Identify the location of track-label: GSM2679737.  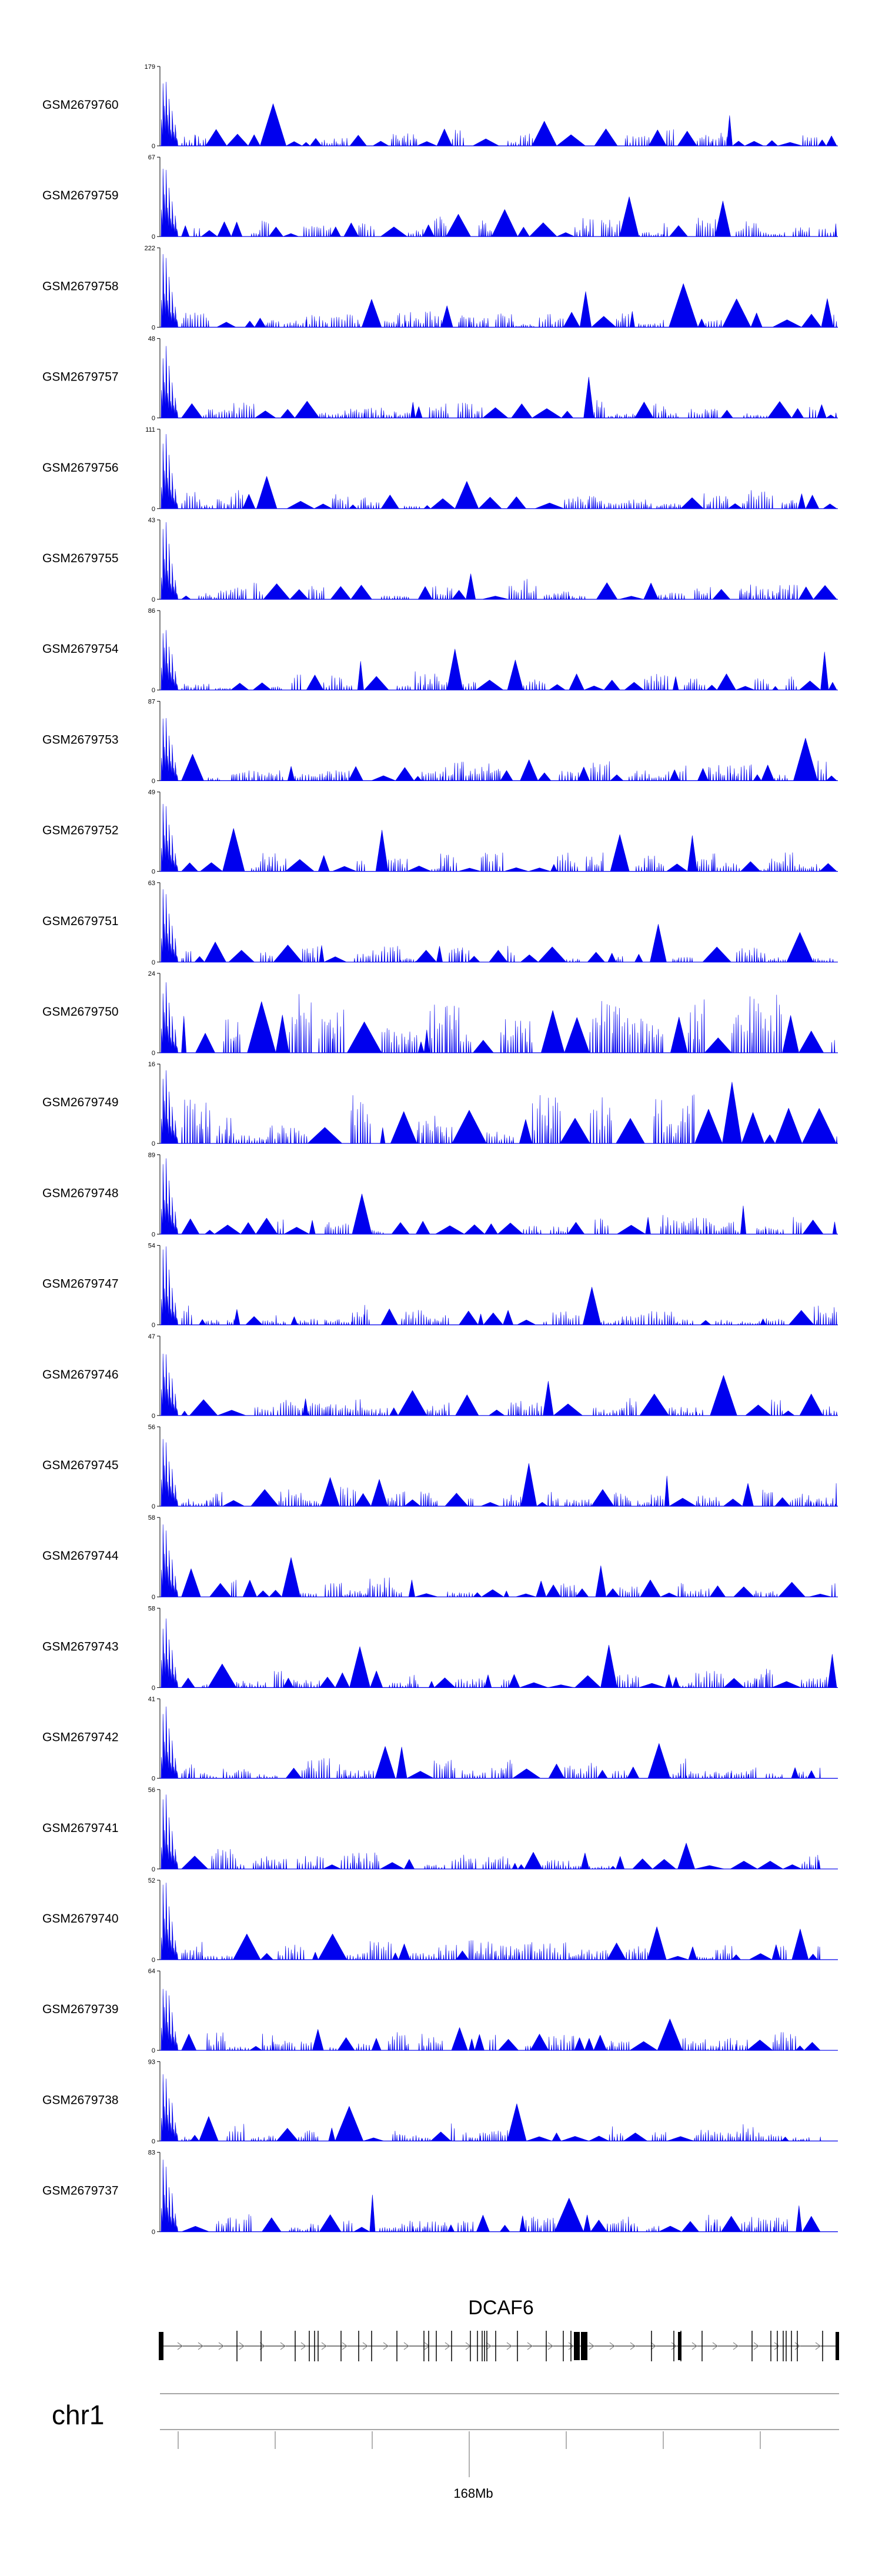
(80, 2191).